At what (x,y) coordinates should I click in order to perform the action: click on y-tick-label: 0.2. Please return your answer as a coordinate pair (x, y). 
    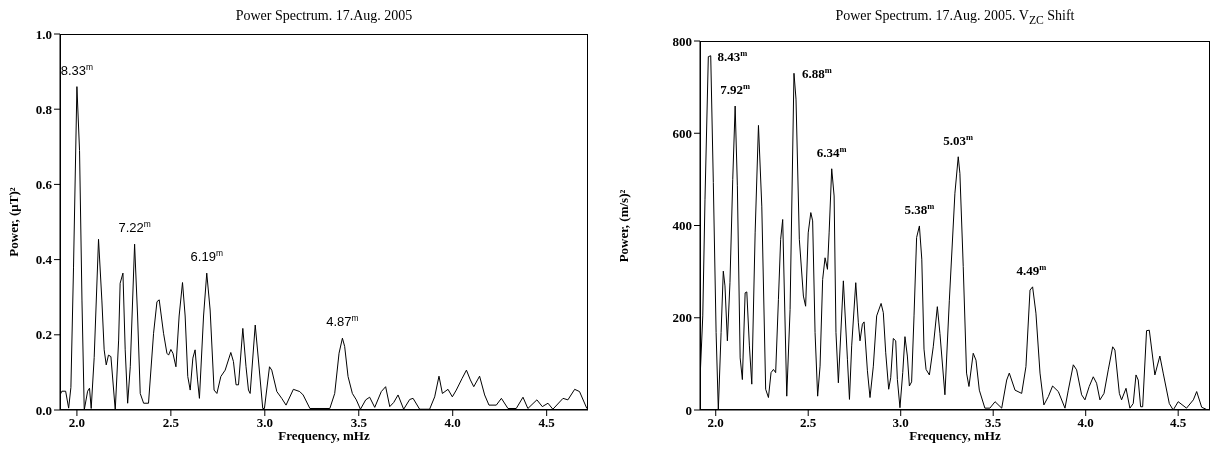
    Looking at the image, I should click on (43, 335).